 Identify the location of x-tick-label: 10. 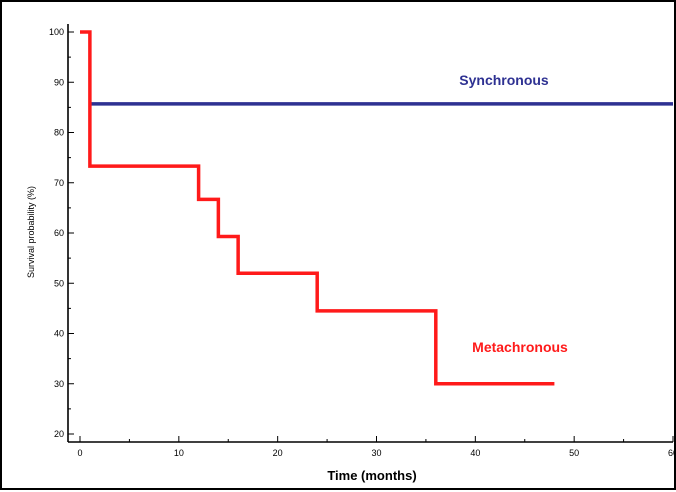
(179, 453).